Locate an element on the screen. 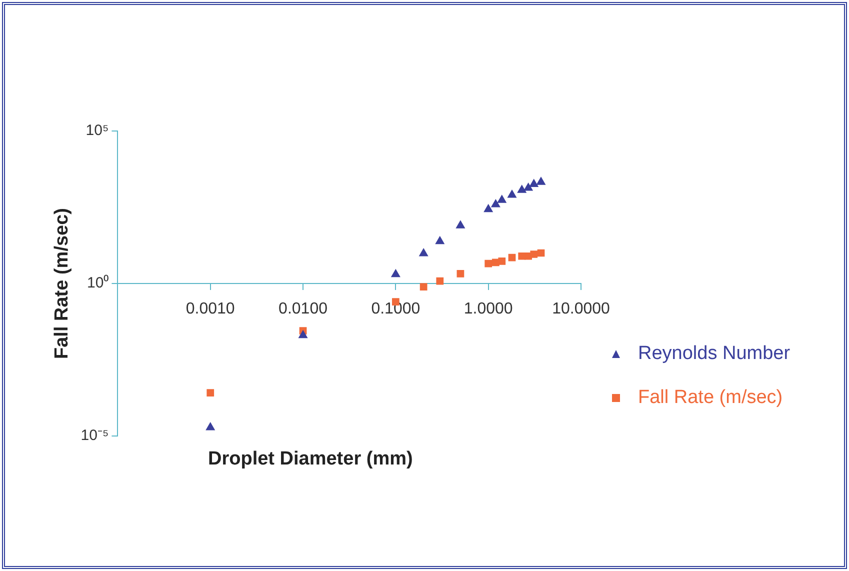  y-tick-label: 10⁻⁵ is located at coordinates (94, 435).